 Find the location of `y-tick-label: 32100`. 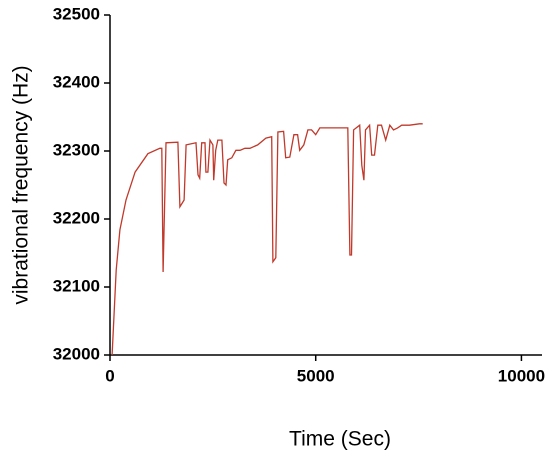

y-tick-label: 32100 is located at coordinates (76, 285).